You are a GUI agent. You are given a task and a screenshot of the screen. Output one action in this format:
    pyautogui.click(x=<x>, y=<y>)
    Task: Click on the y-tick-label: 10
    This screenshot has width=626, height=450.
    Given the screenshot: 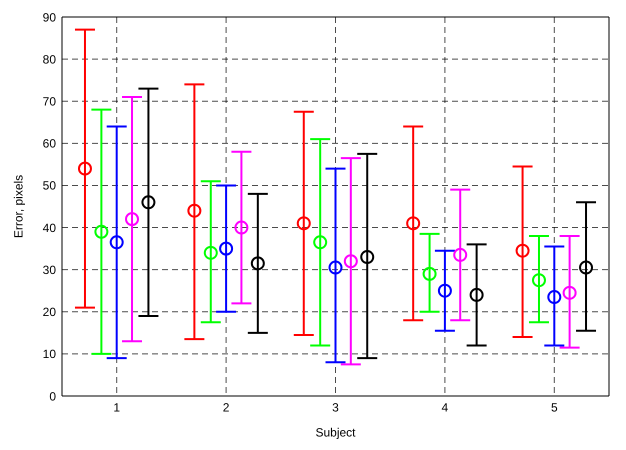 What is the action you would take?
    pyautogui.click(x=49, y=354)
    